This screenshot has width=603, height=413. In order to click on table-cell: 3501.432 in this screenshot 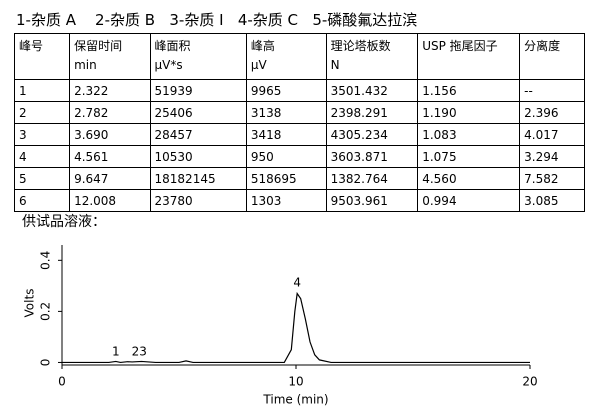, I will do `click(372, 90)`.